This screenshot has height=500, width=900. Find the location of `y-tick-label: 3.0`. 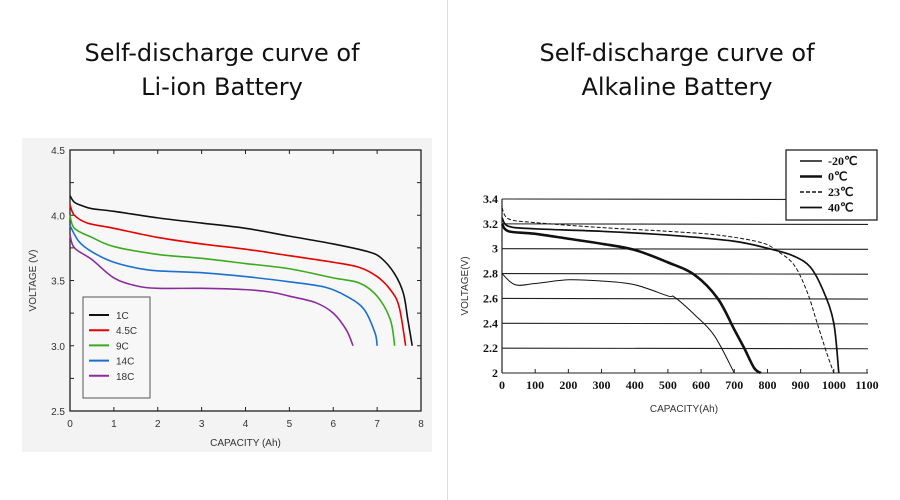

y-tick-label: 3.0 is located at coordinates (58, 347).